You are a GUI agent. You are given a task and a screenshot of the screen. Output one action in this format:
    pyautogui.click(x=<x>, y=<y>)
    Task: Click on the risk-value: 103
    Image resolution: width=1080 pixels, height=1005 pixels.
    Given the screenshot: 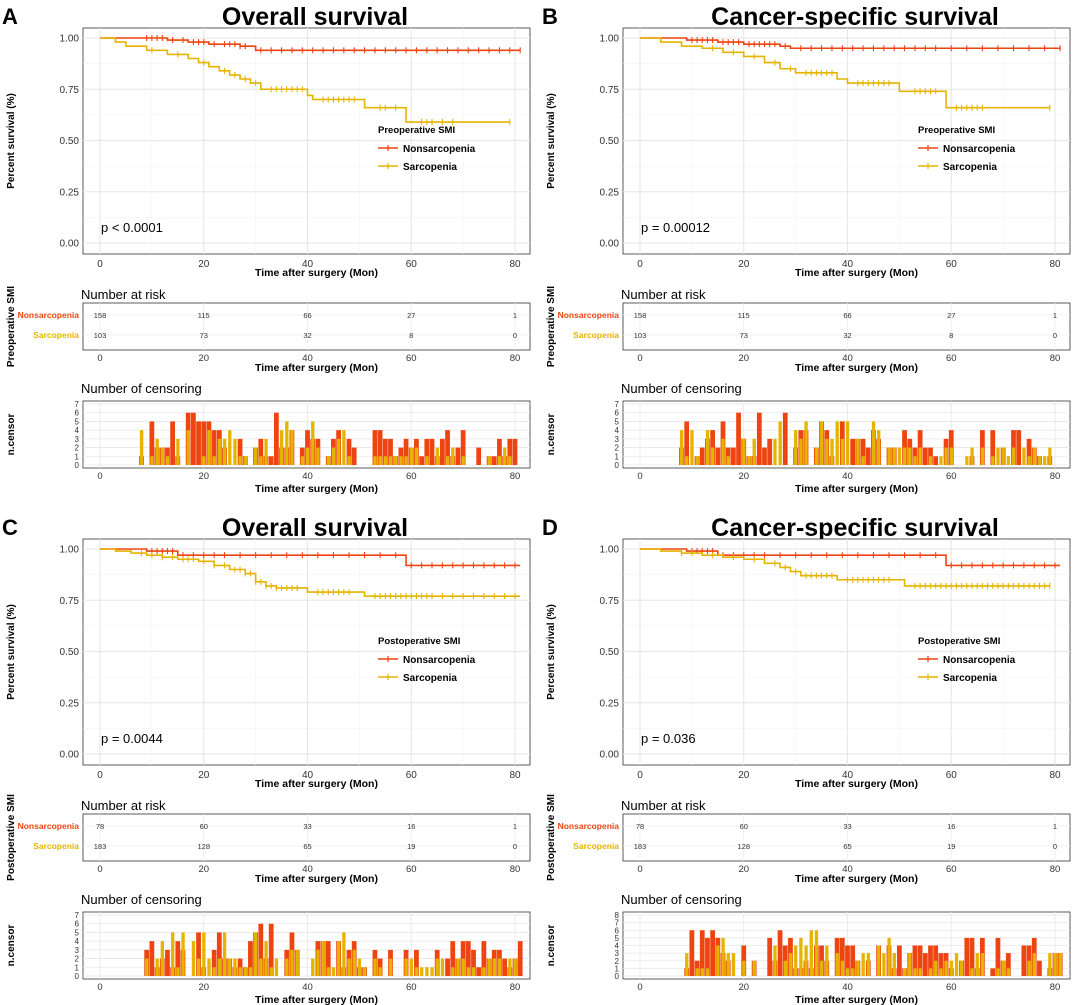 What is the action you would take?
    pyautogui.click(x=640, y=335)
    